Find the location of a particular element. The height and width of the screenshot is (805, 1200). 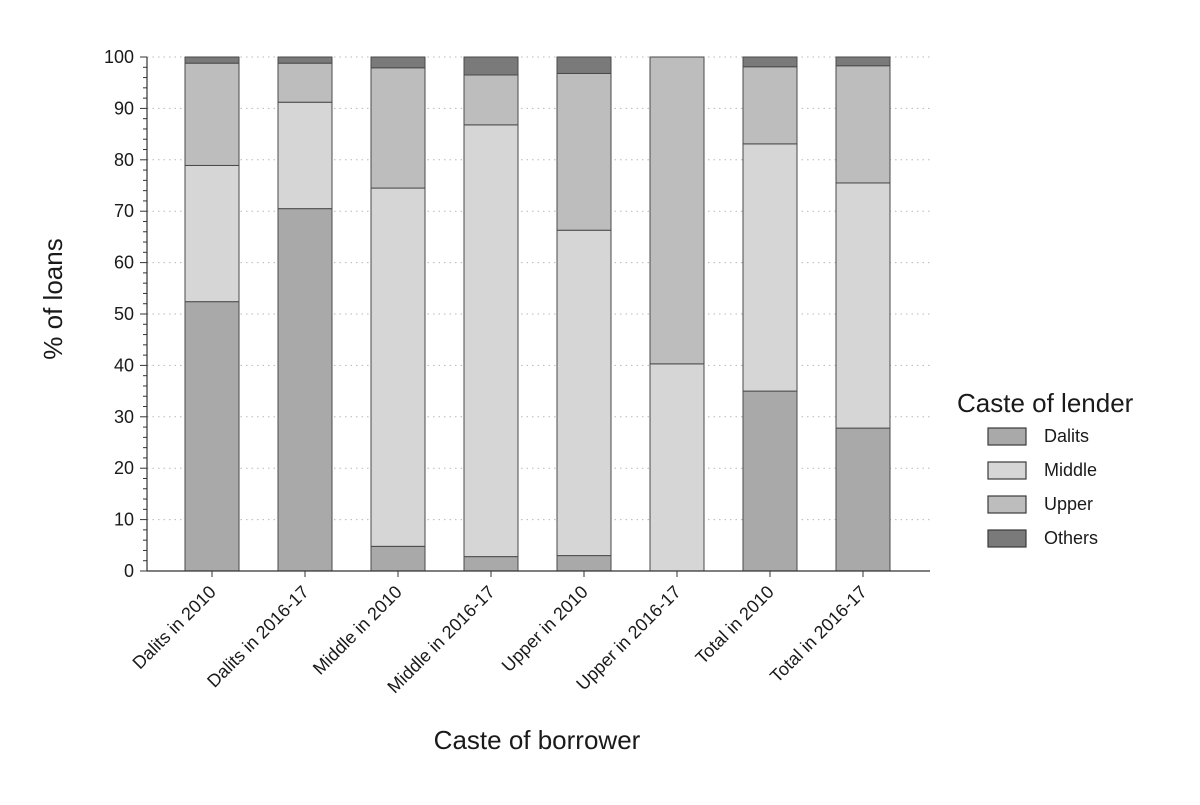

y-tick-label: 50 is located at coordinates (124, 314).